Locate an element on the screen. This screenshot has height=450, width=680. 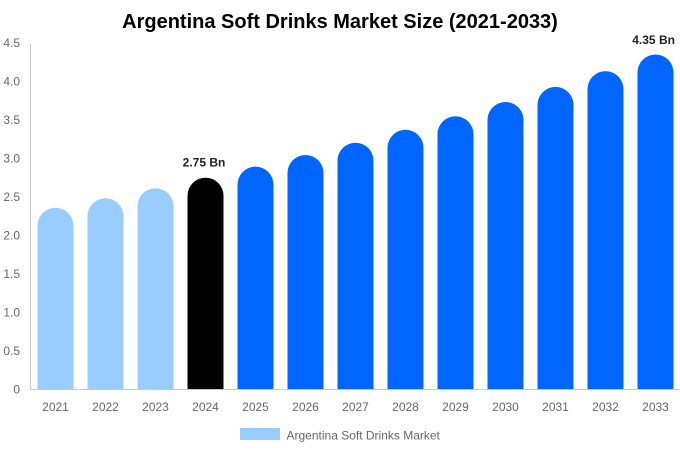
svg-text: 2022 is located at coordinates (105, 407).